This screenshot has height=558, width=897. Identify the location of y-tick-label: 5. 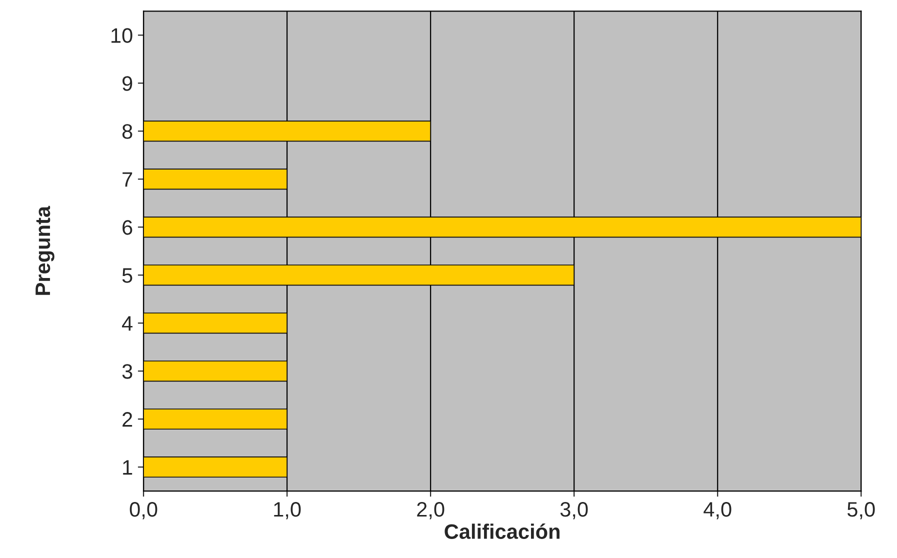
(127, 275).